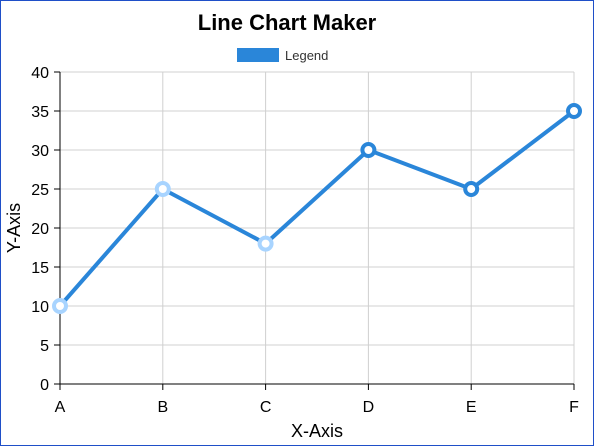 Image resolution: width=594 pixels, height=446 pixels. What do you see at coordinates (60, 407) in the screenshot?
I see `x-tick-label: A` at bounding box center [60, 407].